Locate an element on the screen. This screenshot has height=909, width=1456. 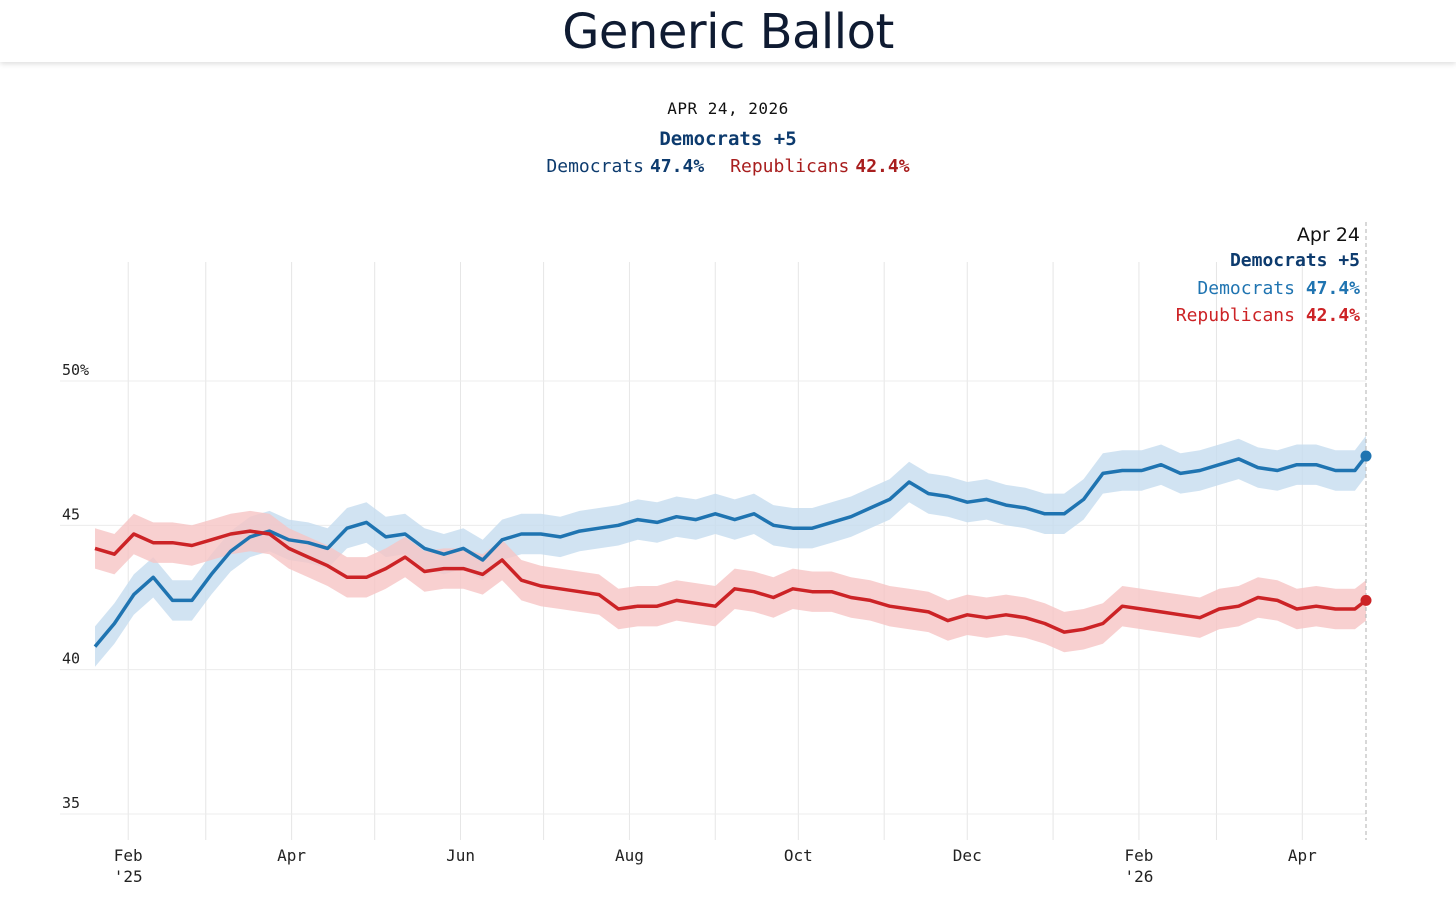
tooltip-rep-label: Republicans is located at coordinates (1235, 315).